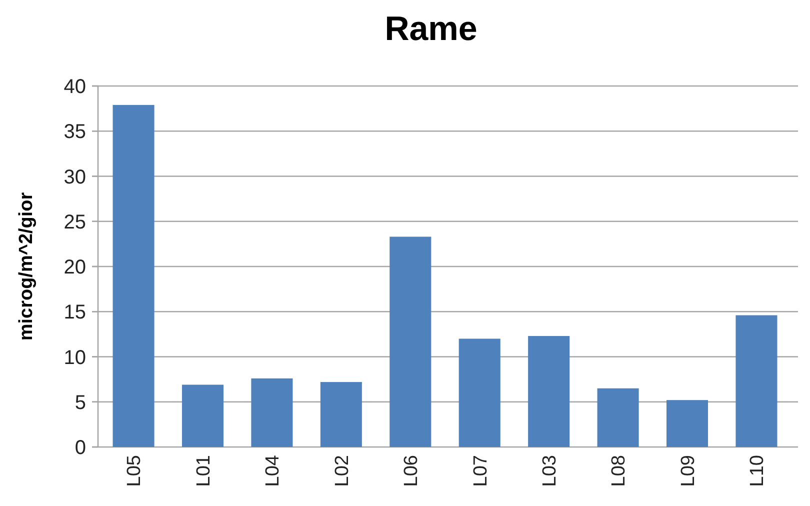 The height and width of the screenshot is (506, 810). What do you see at coordinates (411, 471) in the screenshot?
I see `x-tick-label: L06` at bounding box center [411, 471].